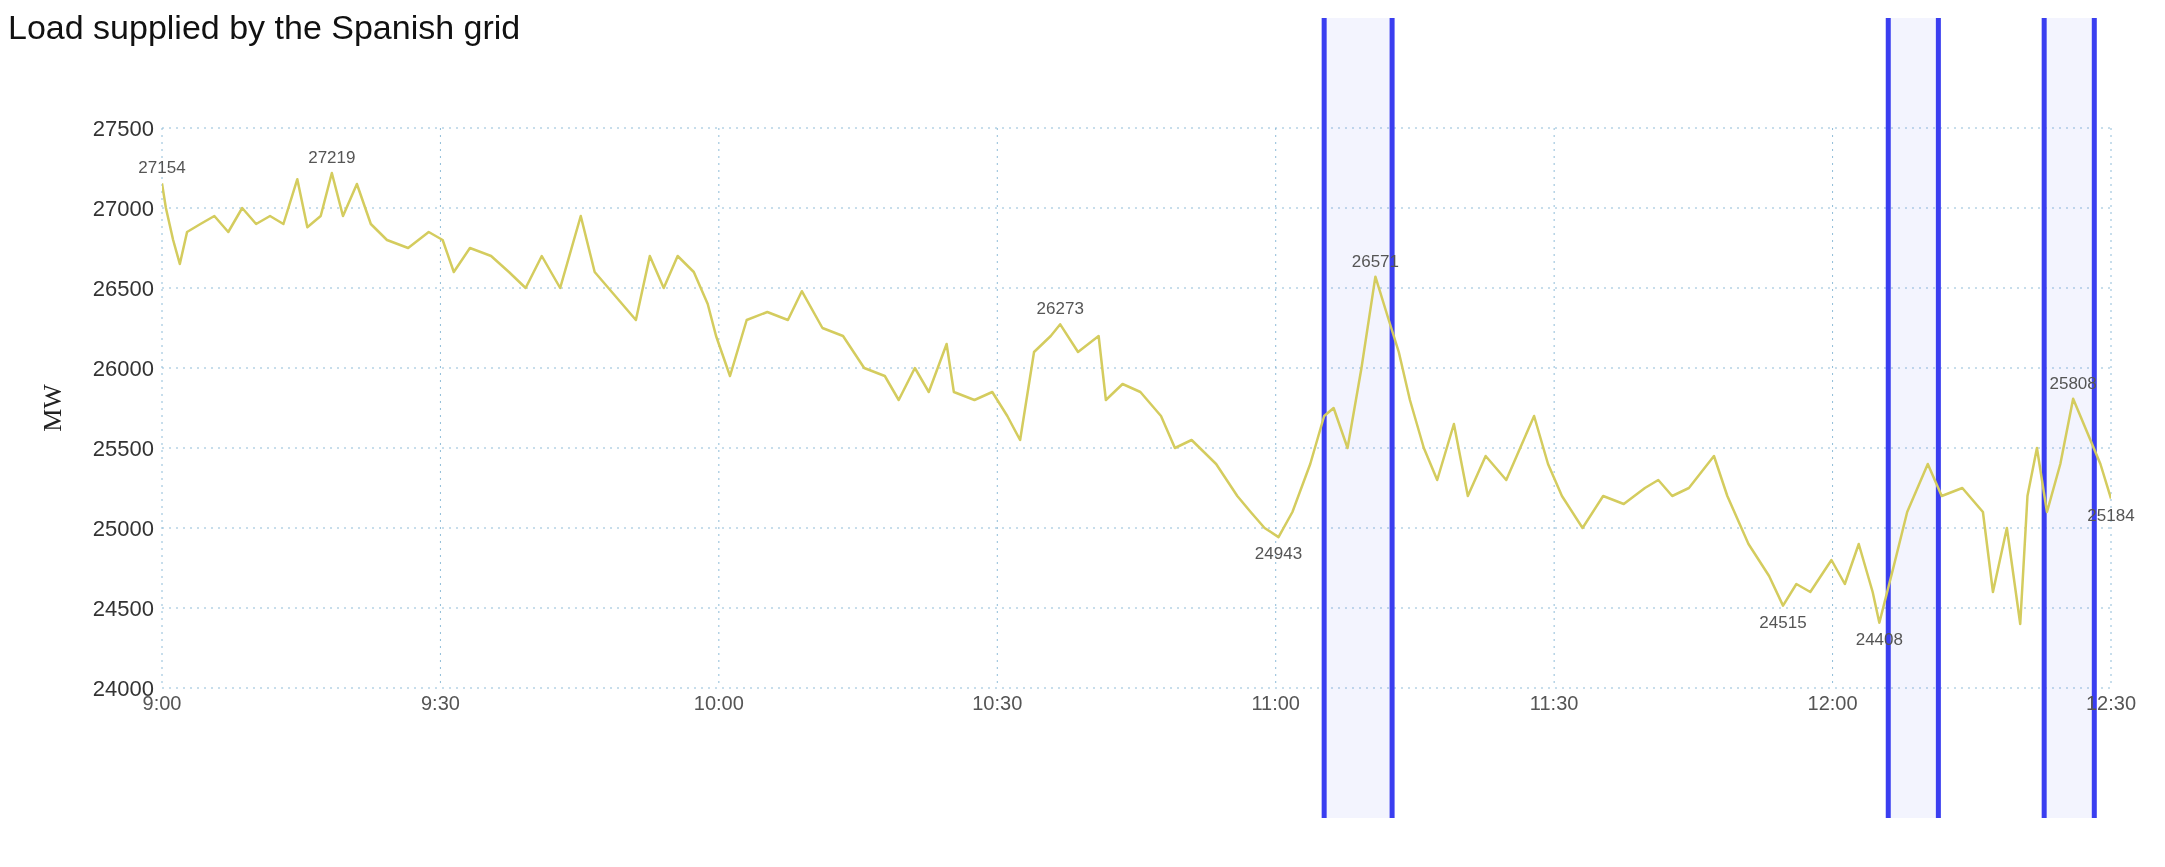  What do you see at coordinates (123, 448) in the screenshot?
I see `y-tick-label: 25500` at bounding box center [123, 448].